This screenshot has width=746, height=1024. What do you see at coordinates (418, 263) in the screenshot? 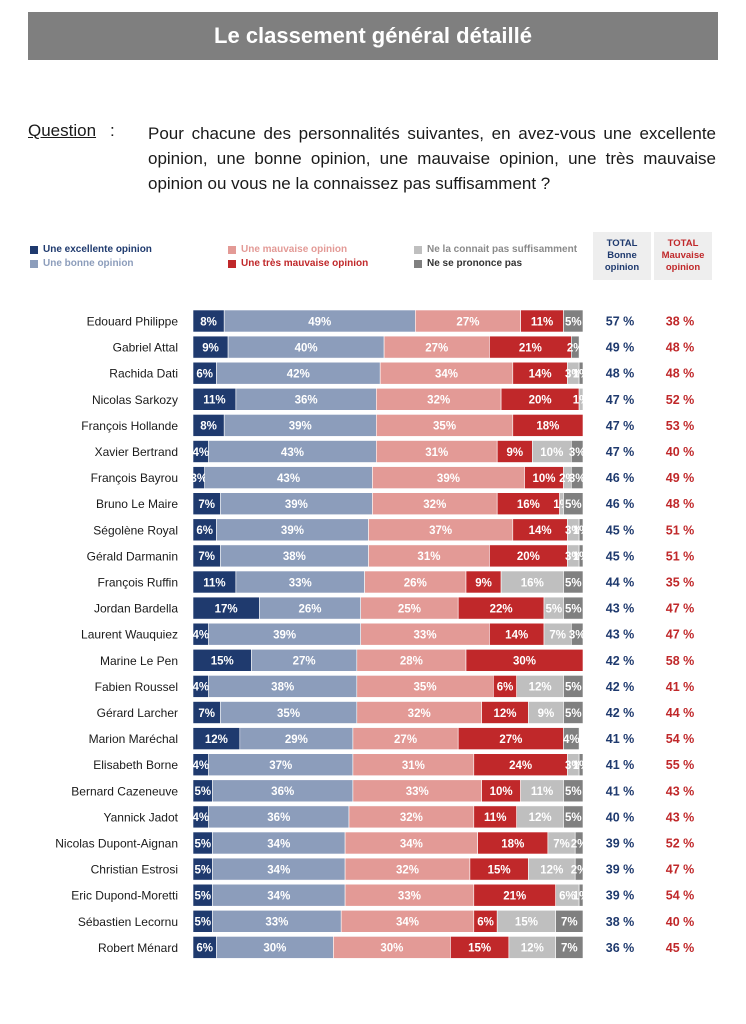
I see `legend-swatch-ne-se-prononce-pas` at bounding box center [418, 263].